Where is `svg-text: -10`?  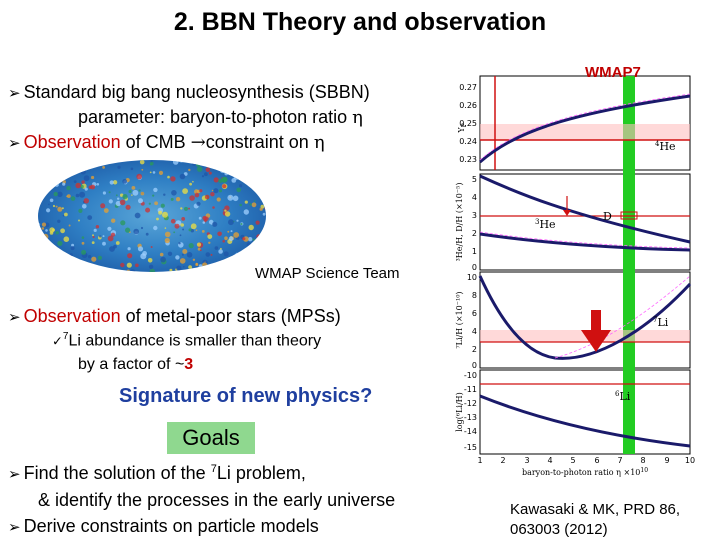
svg-text: -10 is located at coordinates (470, 375).